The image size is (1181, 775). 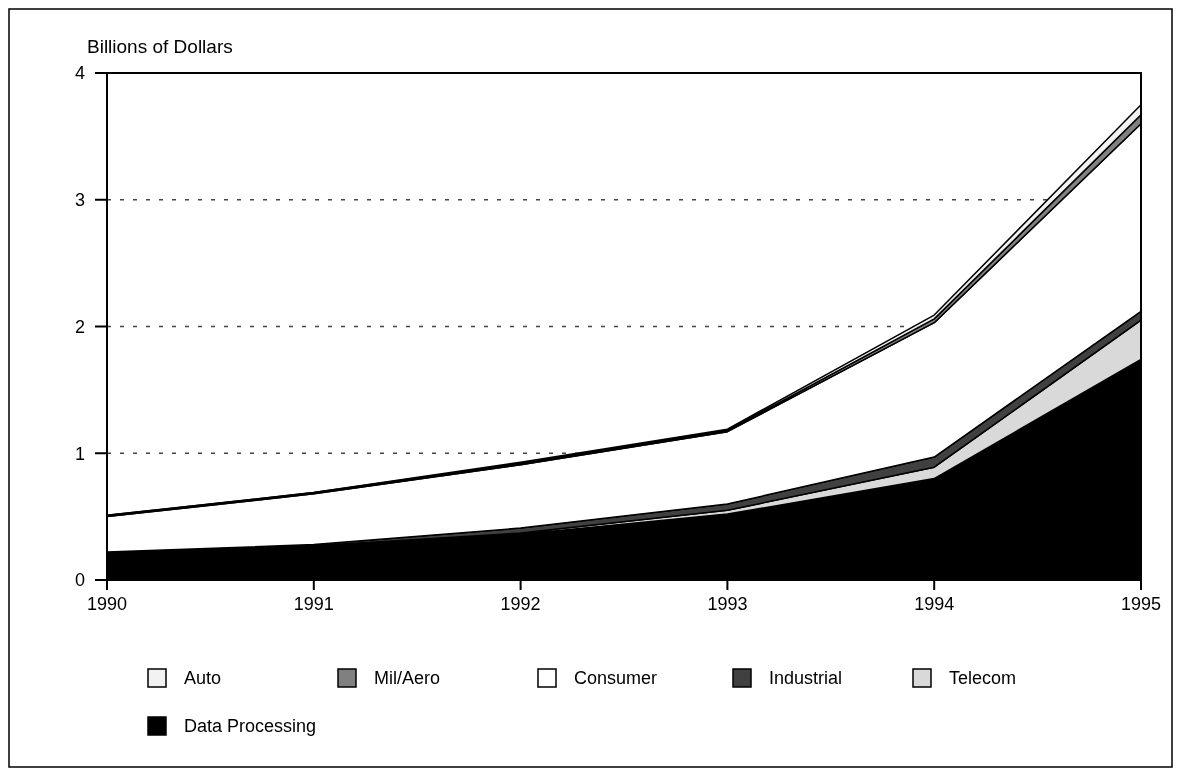 What do you see at coordinates (203, 678) in the screenshot?
I see `legend-label: Auto` at bounding box center [203, 678].